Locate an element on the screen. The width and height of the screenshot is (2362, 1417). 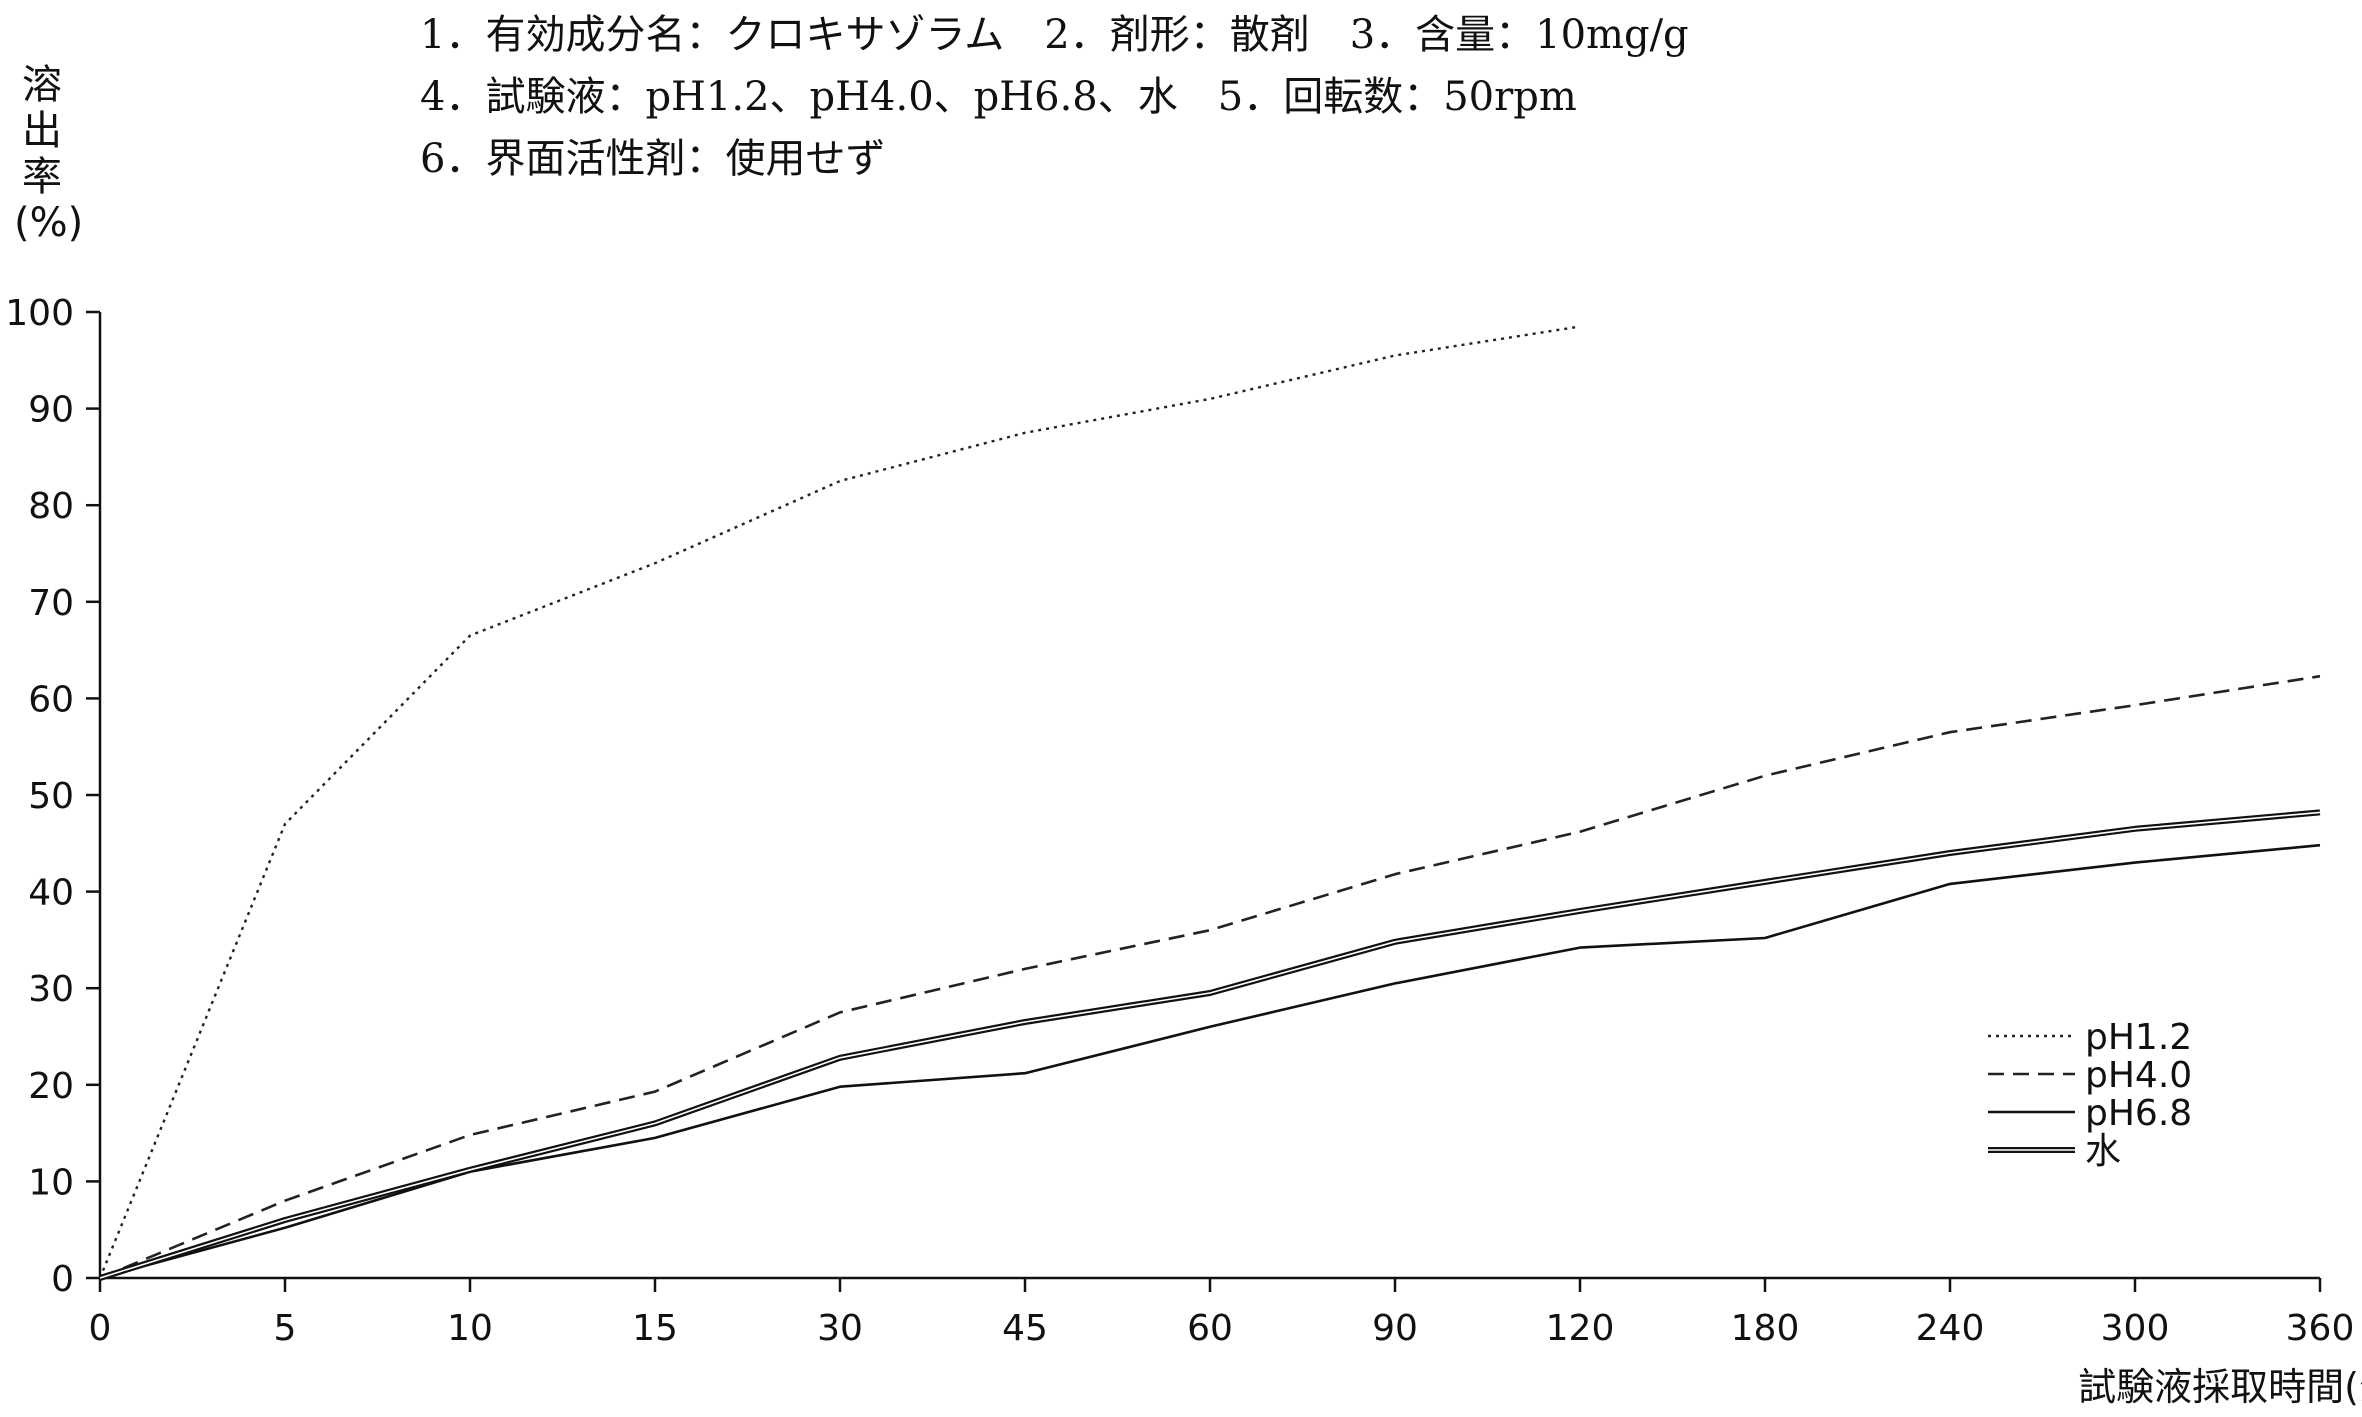
y-tick-label: 50 is located at coordinates (51, 796).